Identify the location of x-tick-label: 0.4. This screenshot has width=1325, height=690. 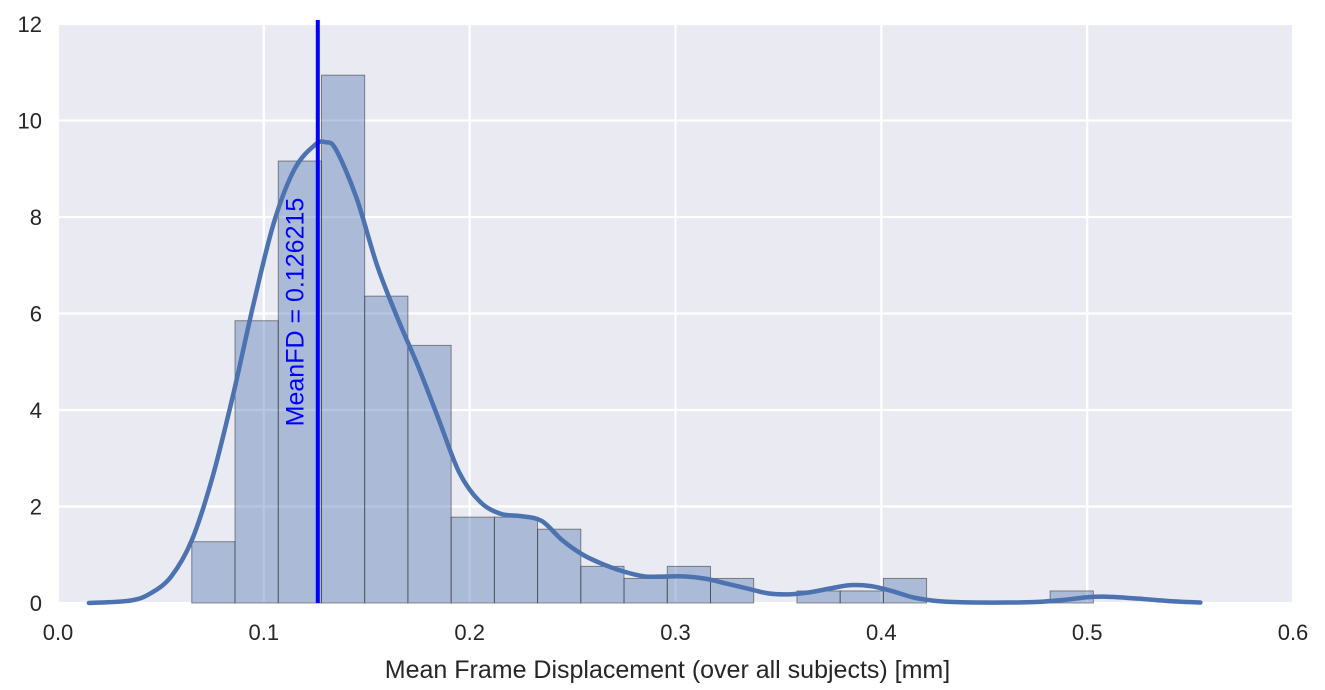
(881, 632).